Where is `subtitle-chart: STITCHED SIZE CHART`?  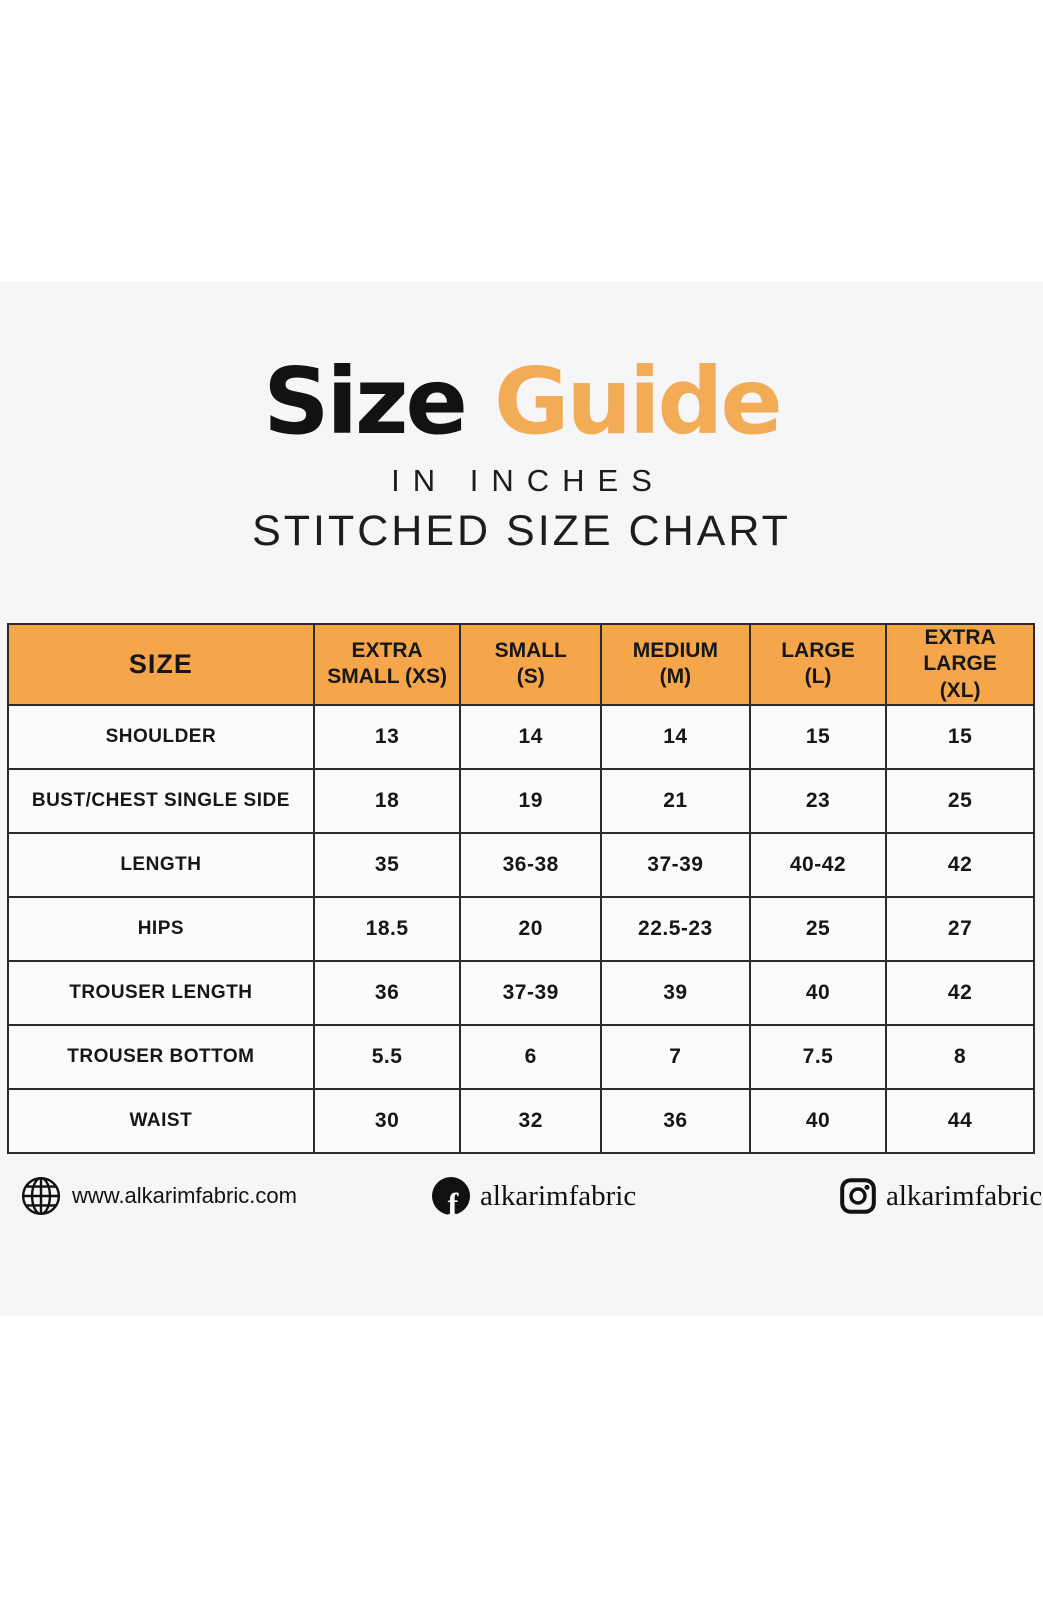
subtitle-chart: STITCHED SIZE CHART is located at coordinates (521, 531).